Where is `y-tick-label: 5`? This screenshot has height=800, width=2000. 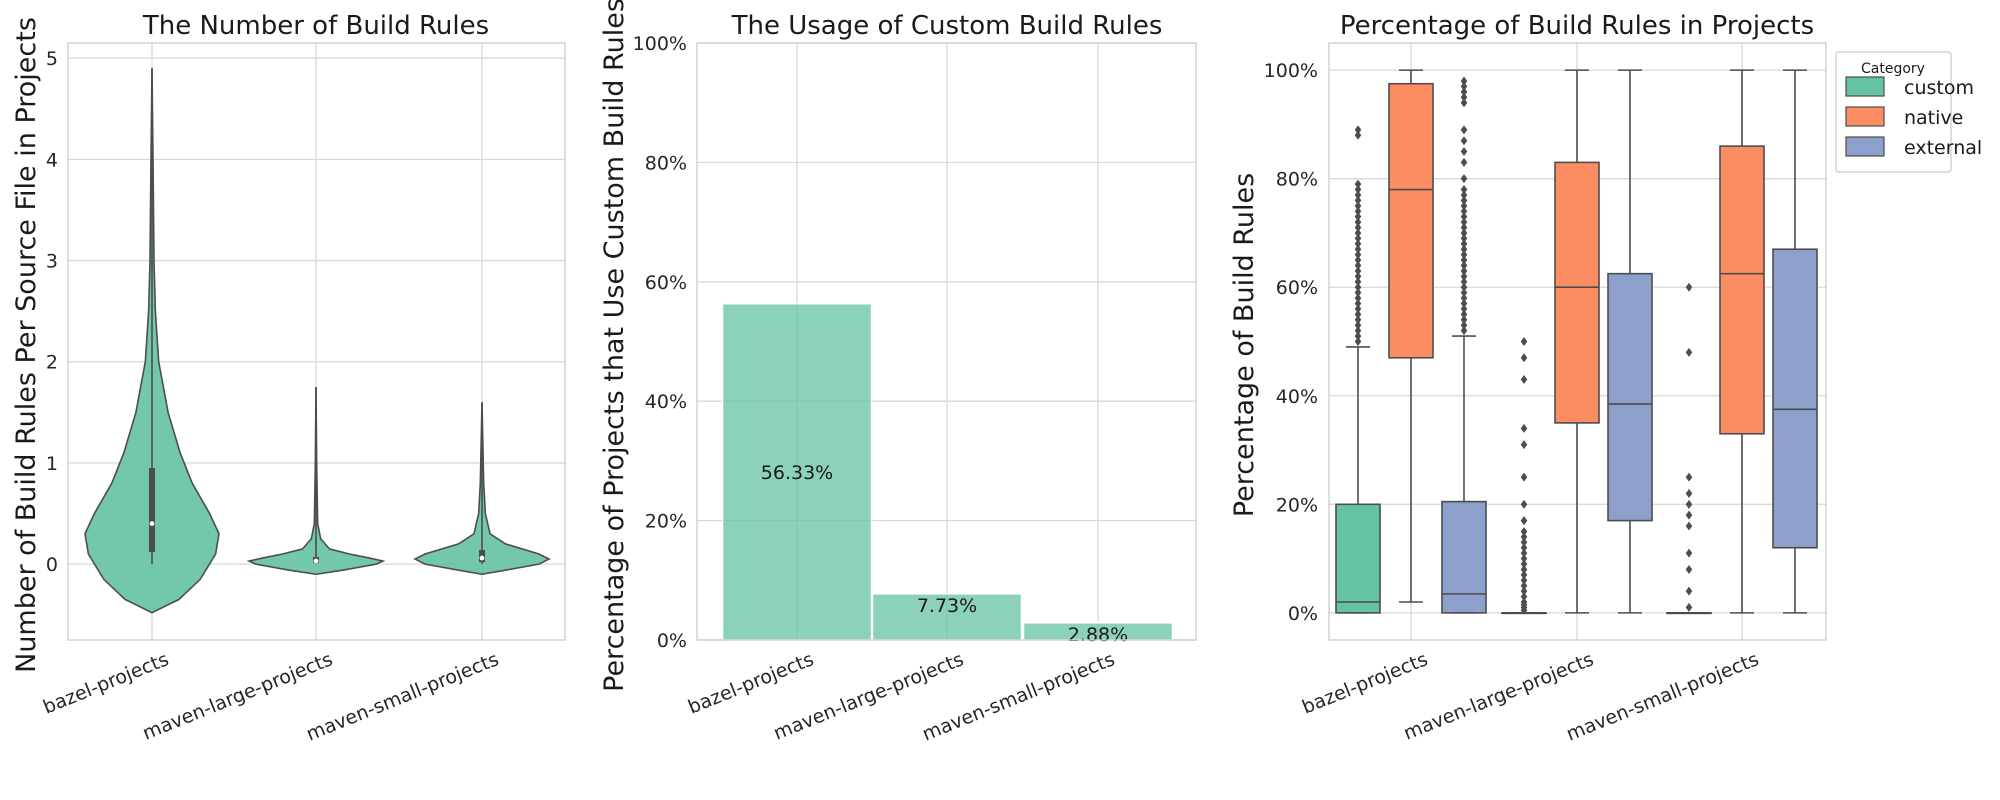
y-tick-label: 5 is located at coordinates (52, 59).